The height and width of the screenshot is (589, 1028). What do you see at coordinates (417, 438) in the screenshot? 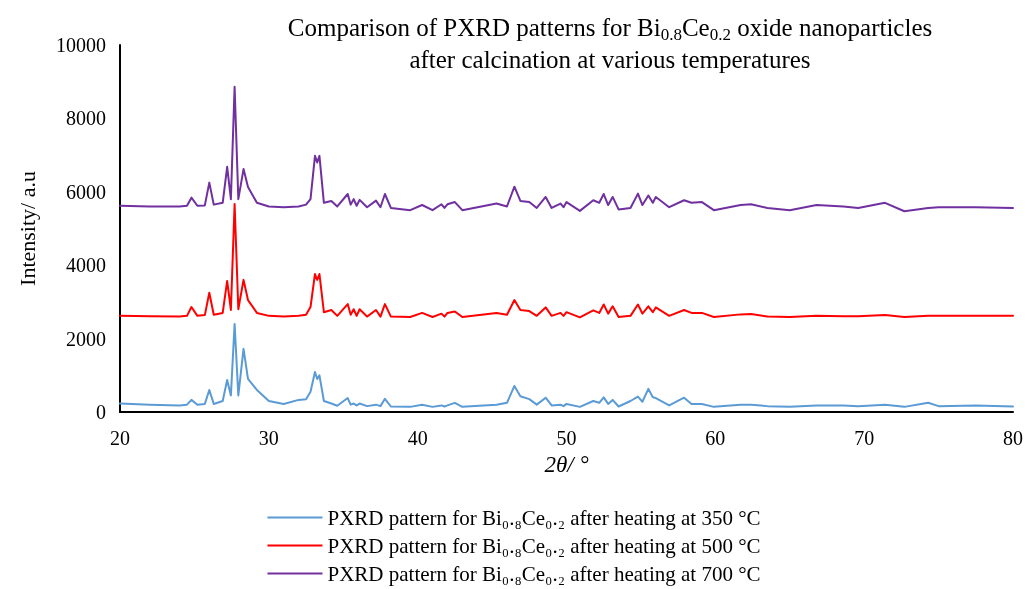
I see `x-tick-label: 40` at bounding box center [417, 438].